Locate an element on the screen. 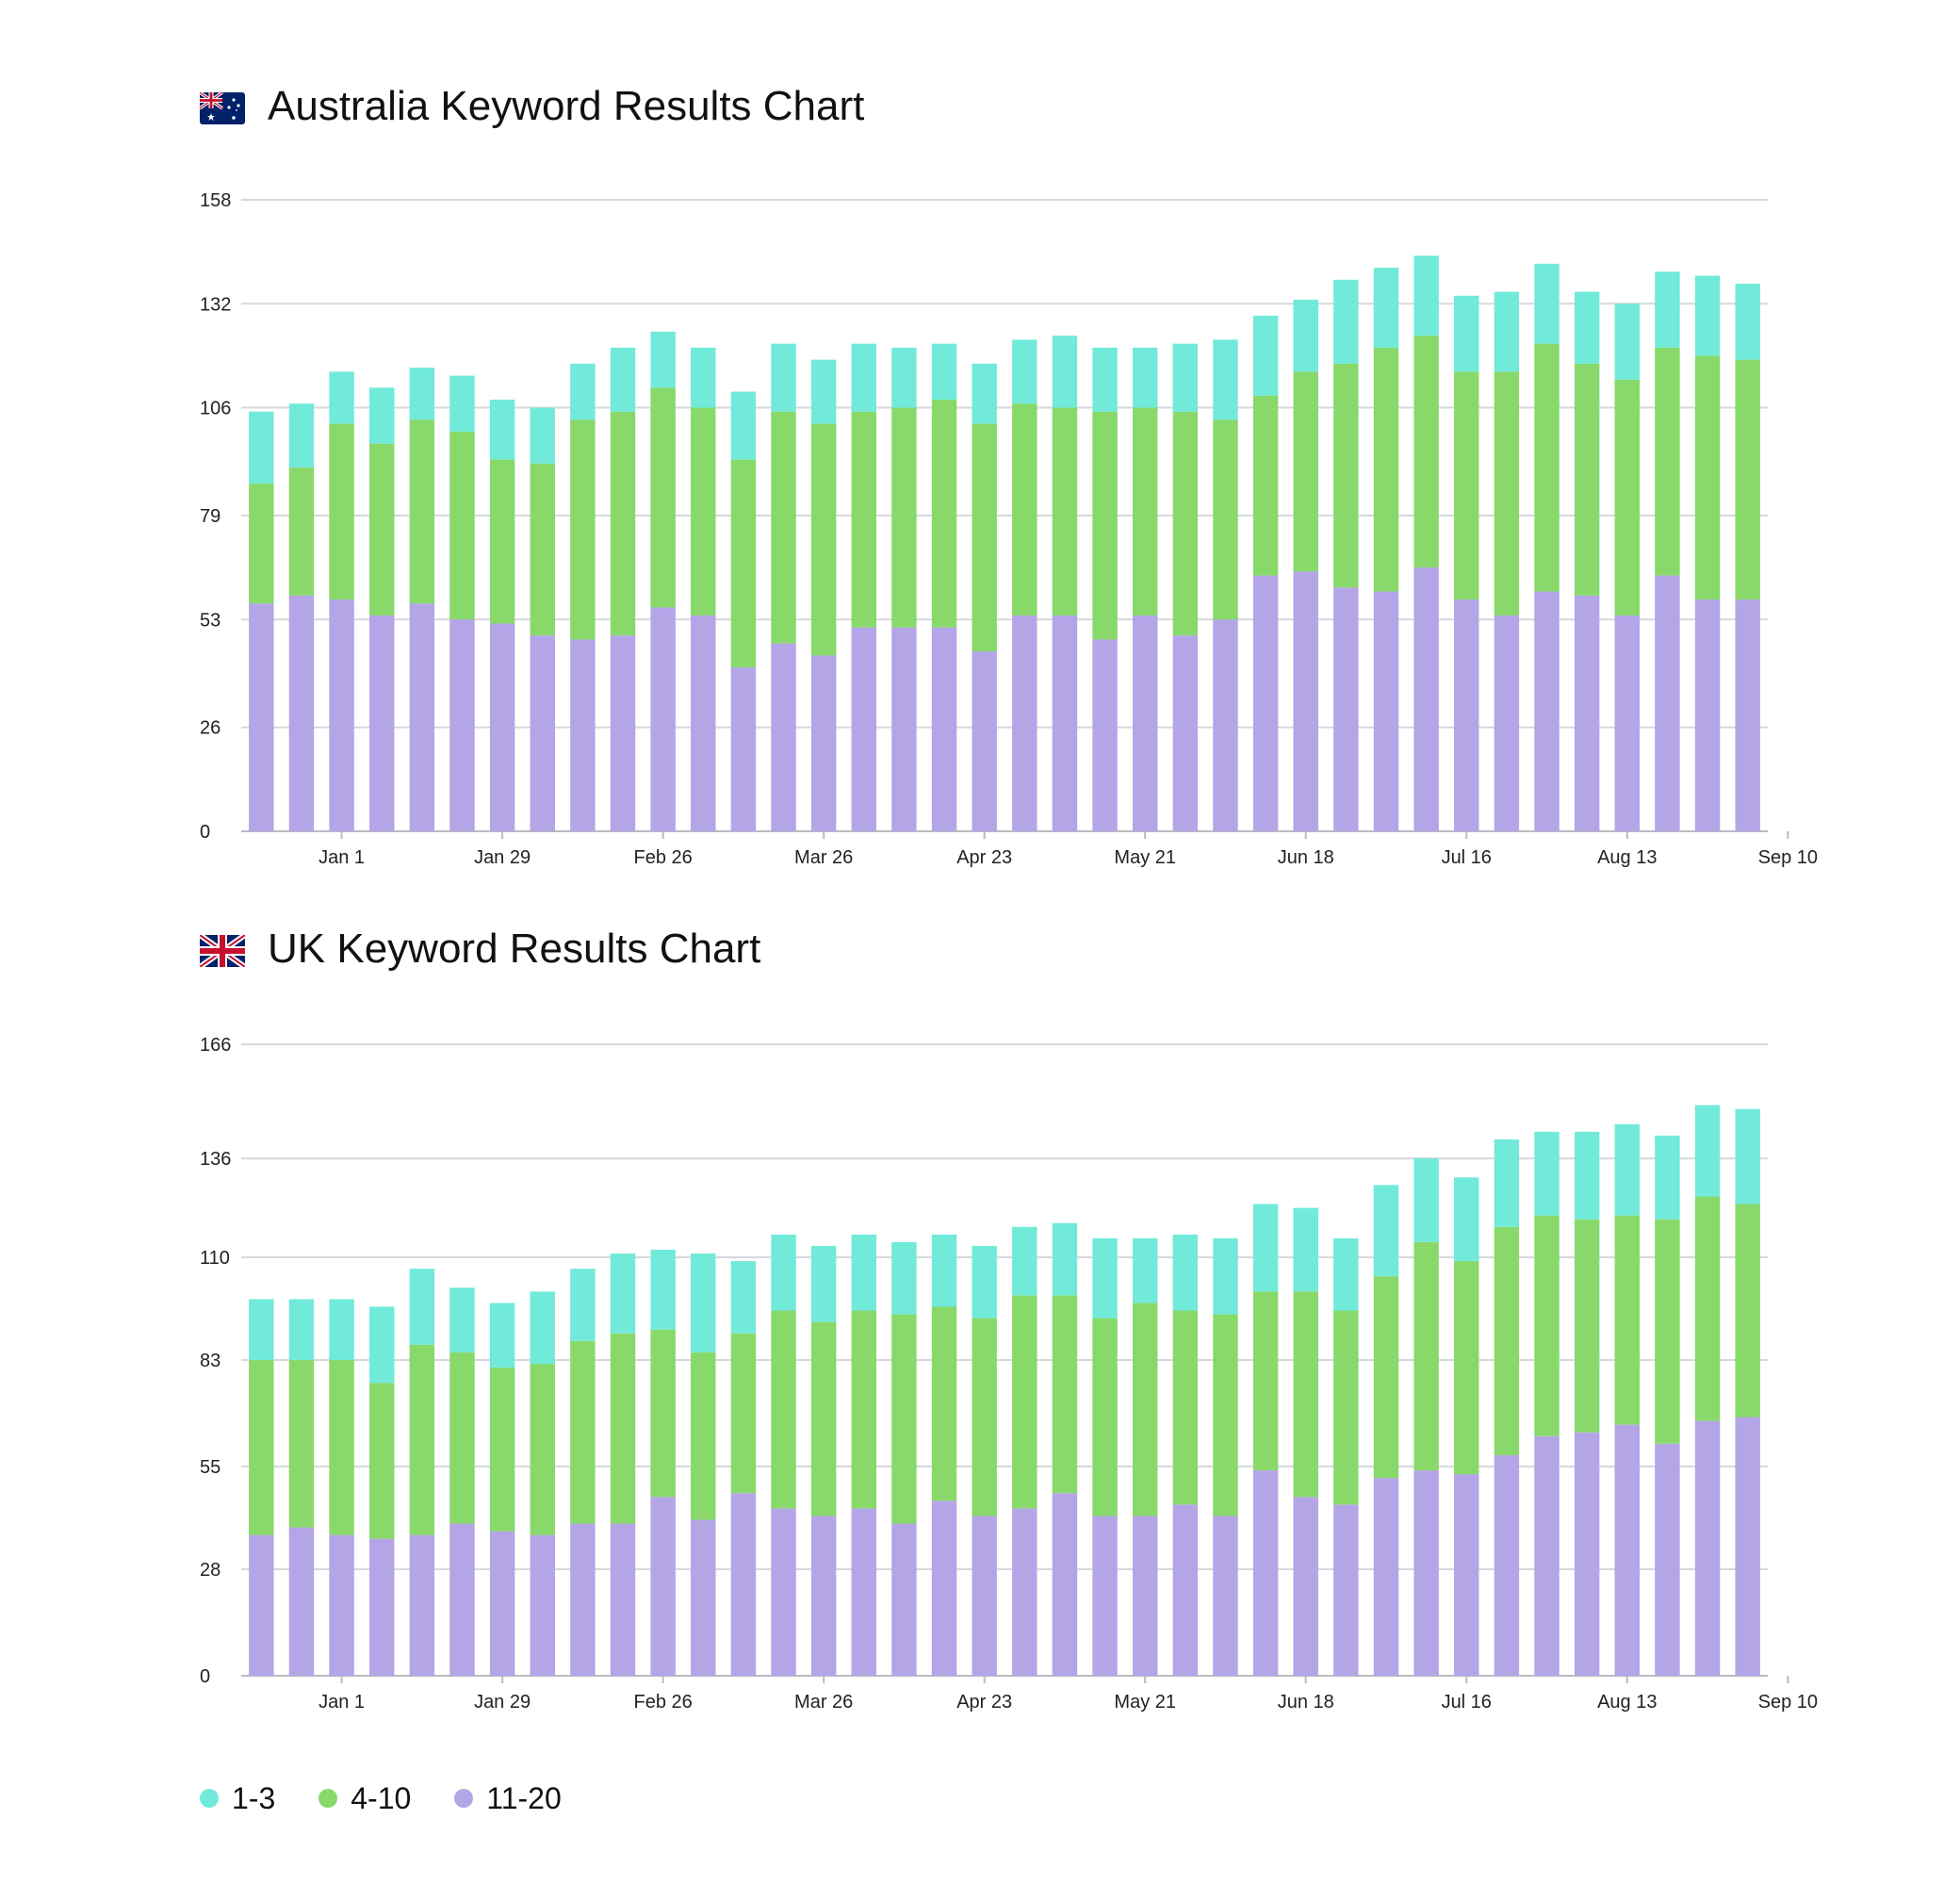  y-tick-label: 53 is located at coordinates (210, 621).